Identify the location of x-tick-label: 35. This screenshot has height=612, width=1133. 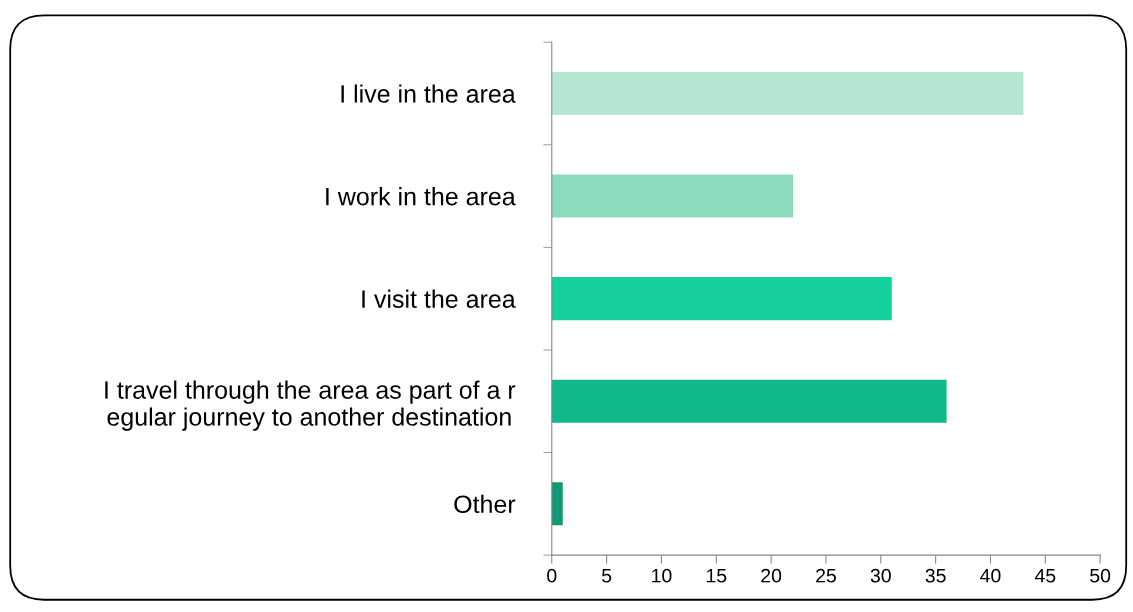
(935, 575).